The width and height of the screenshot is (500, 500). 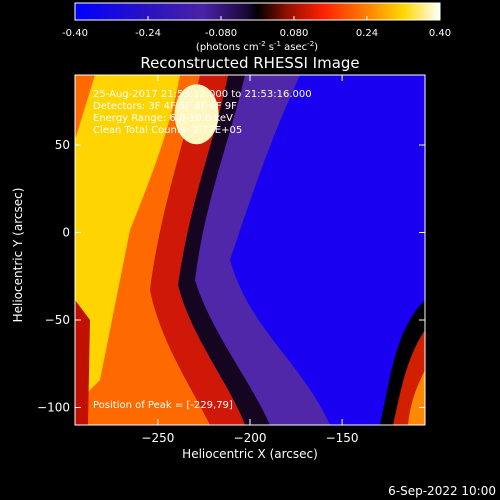 What do you see at coordinates (442, 491) in the screenshot?
I see `footer-date: 6-Sep-2022 10:00` at bounding box center [442, 491].